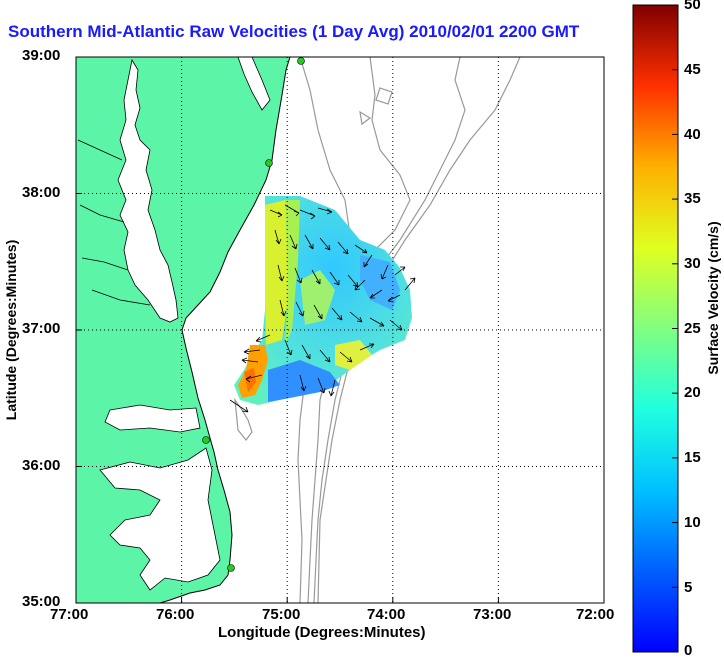  Describe the element at coordinates (11, 330) in the screenshot. I see `y-axis-label: Latitude (Degrees:Minutes)` at that location.